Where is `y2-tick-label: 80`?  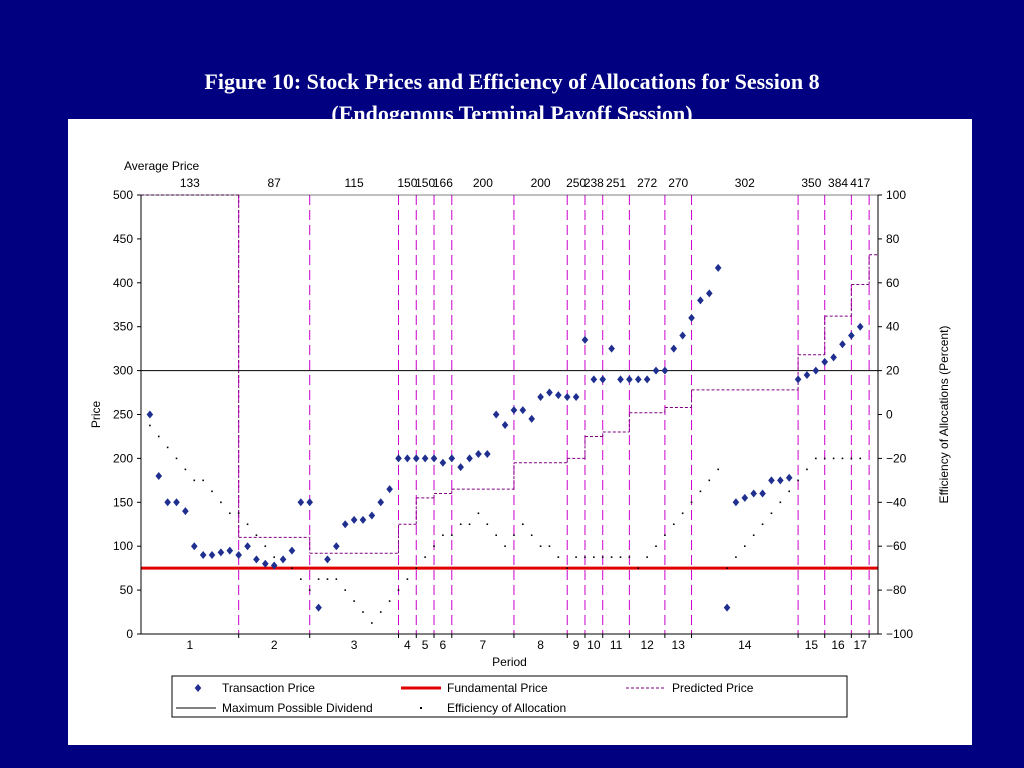
y2-tick-label: 80 is located at coordinates (893, 239).